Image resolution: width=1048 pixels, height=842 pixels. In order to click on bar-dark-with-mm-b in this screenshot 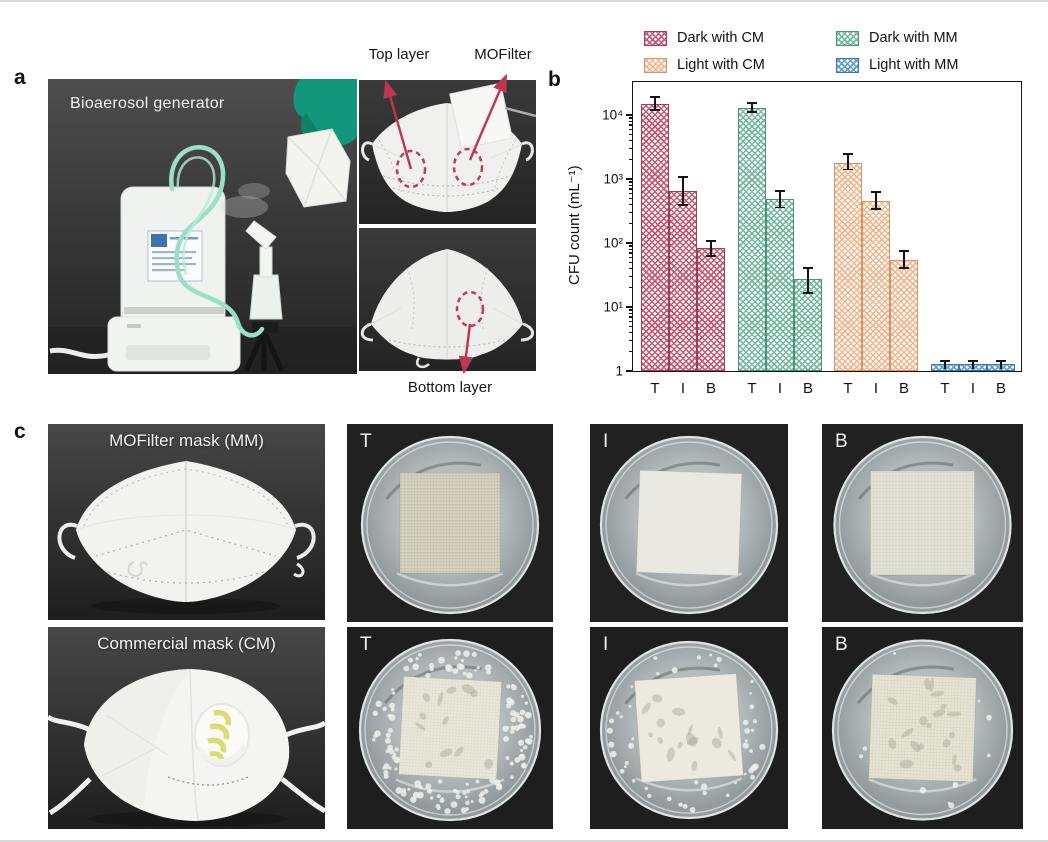, I will do `click(808, 325)`.